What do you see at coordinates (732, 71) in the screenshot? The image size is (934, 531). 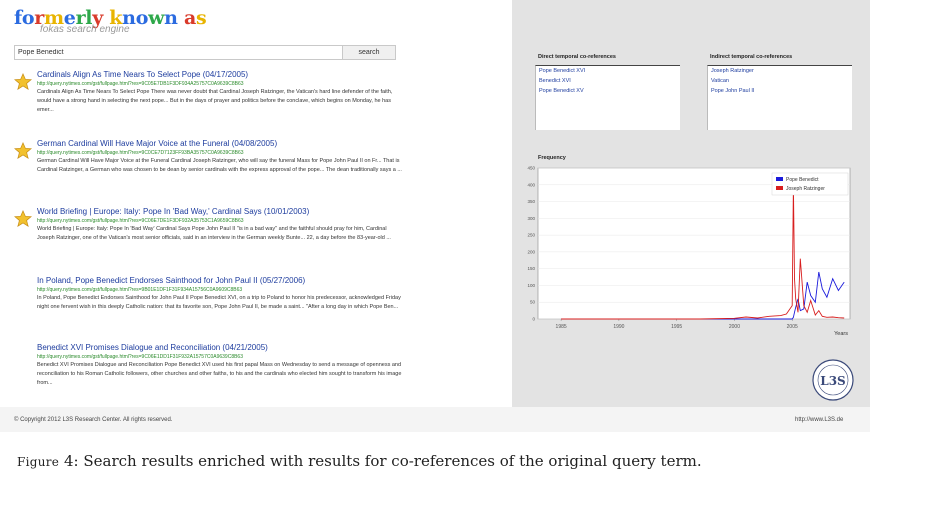 I see `coref-link: Joseph Ratzinger` at bounding box center [732, 71].